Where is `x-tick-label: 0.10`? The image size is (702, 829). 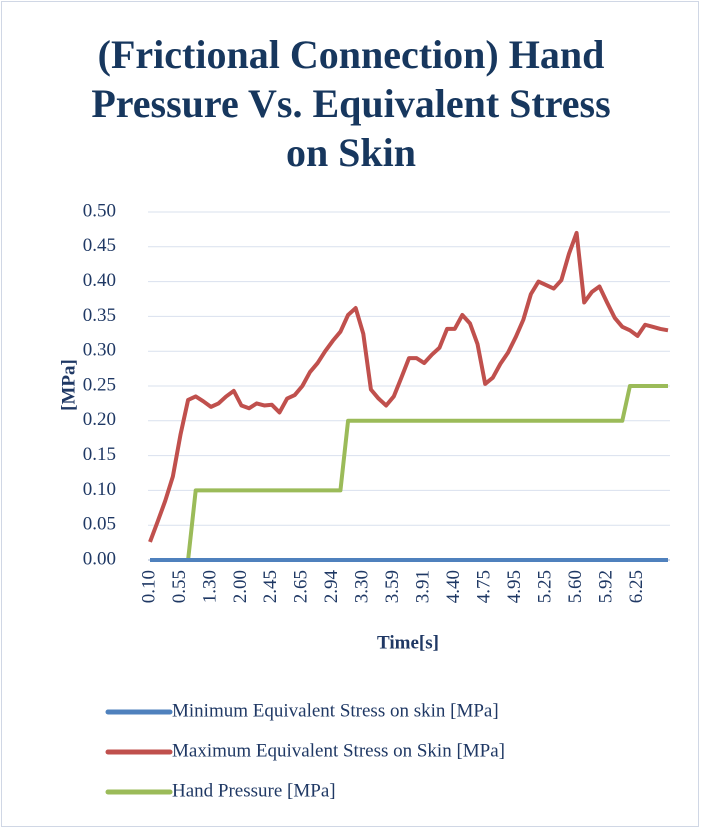
x-tick-label: 0.10 is located at coordinates (148, 586).